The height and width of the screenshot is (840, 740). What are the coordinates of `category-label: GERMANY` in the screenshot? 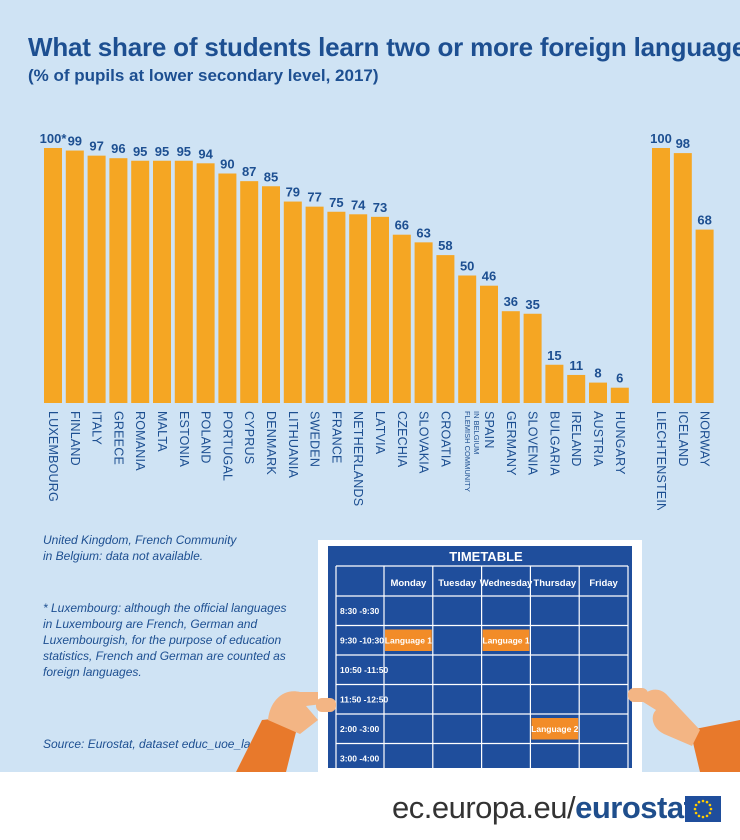 It's located at (511, 443).